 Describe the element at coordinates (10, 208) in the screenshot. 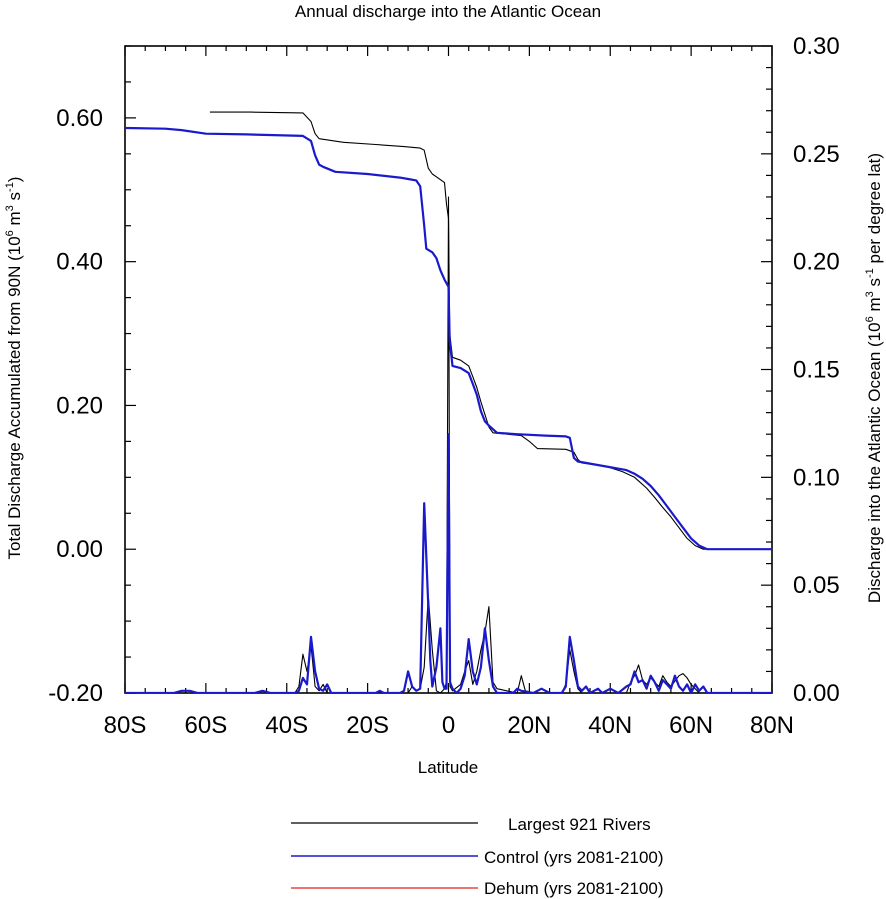

I see `left-y-label-sup2: 3` at that location.